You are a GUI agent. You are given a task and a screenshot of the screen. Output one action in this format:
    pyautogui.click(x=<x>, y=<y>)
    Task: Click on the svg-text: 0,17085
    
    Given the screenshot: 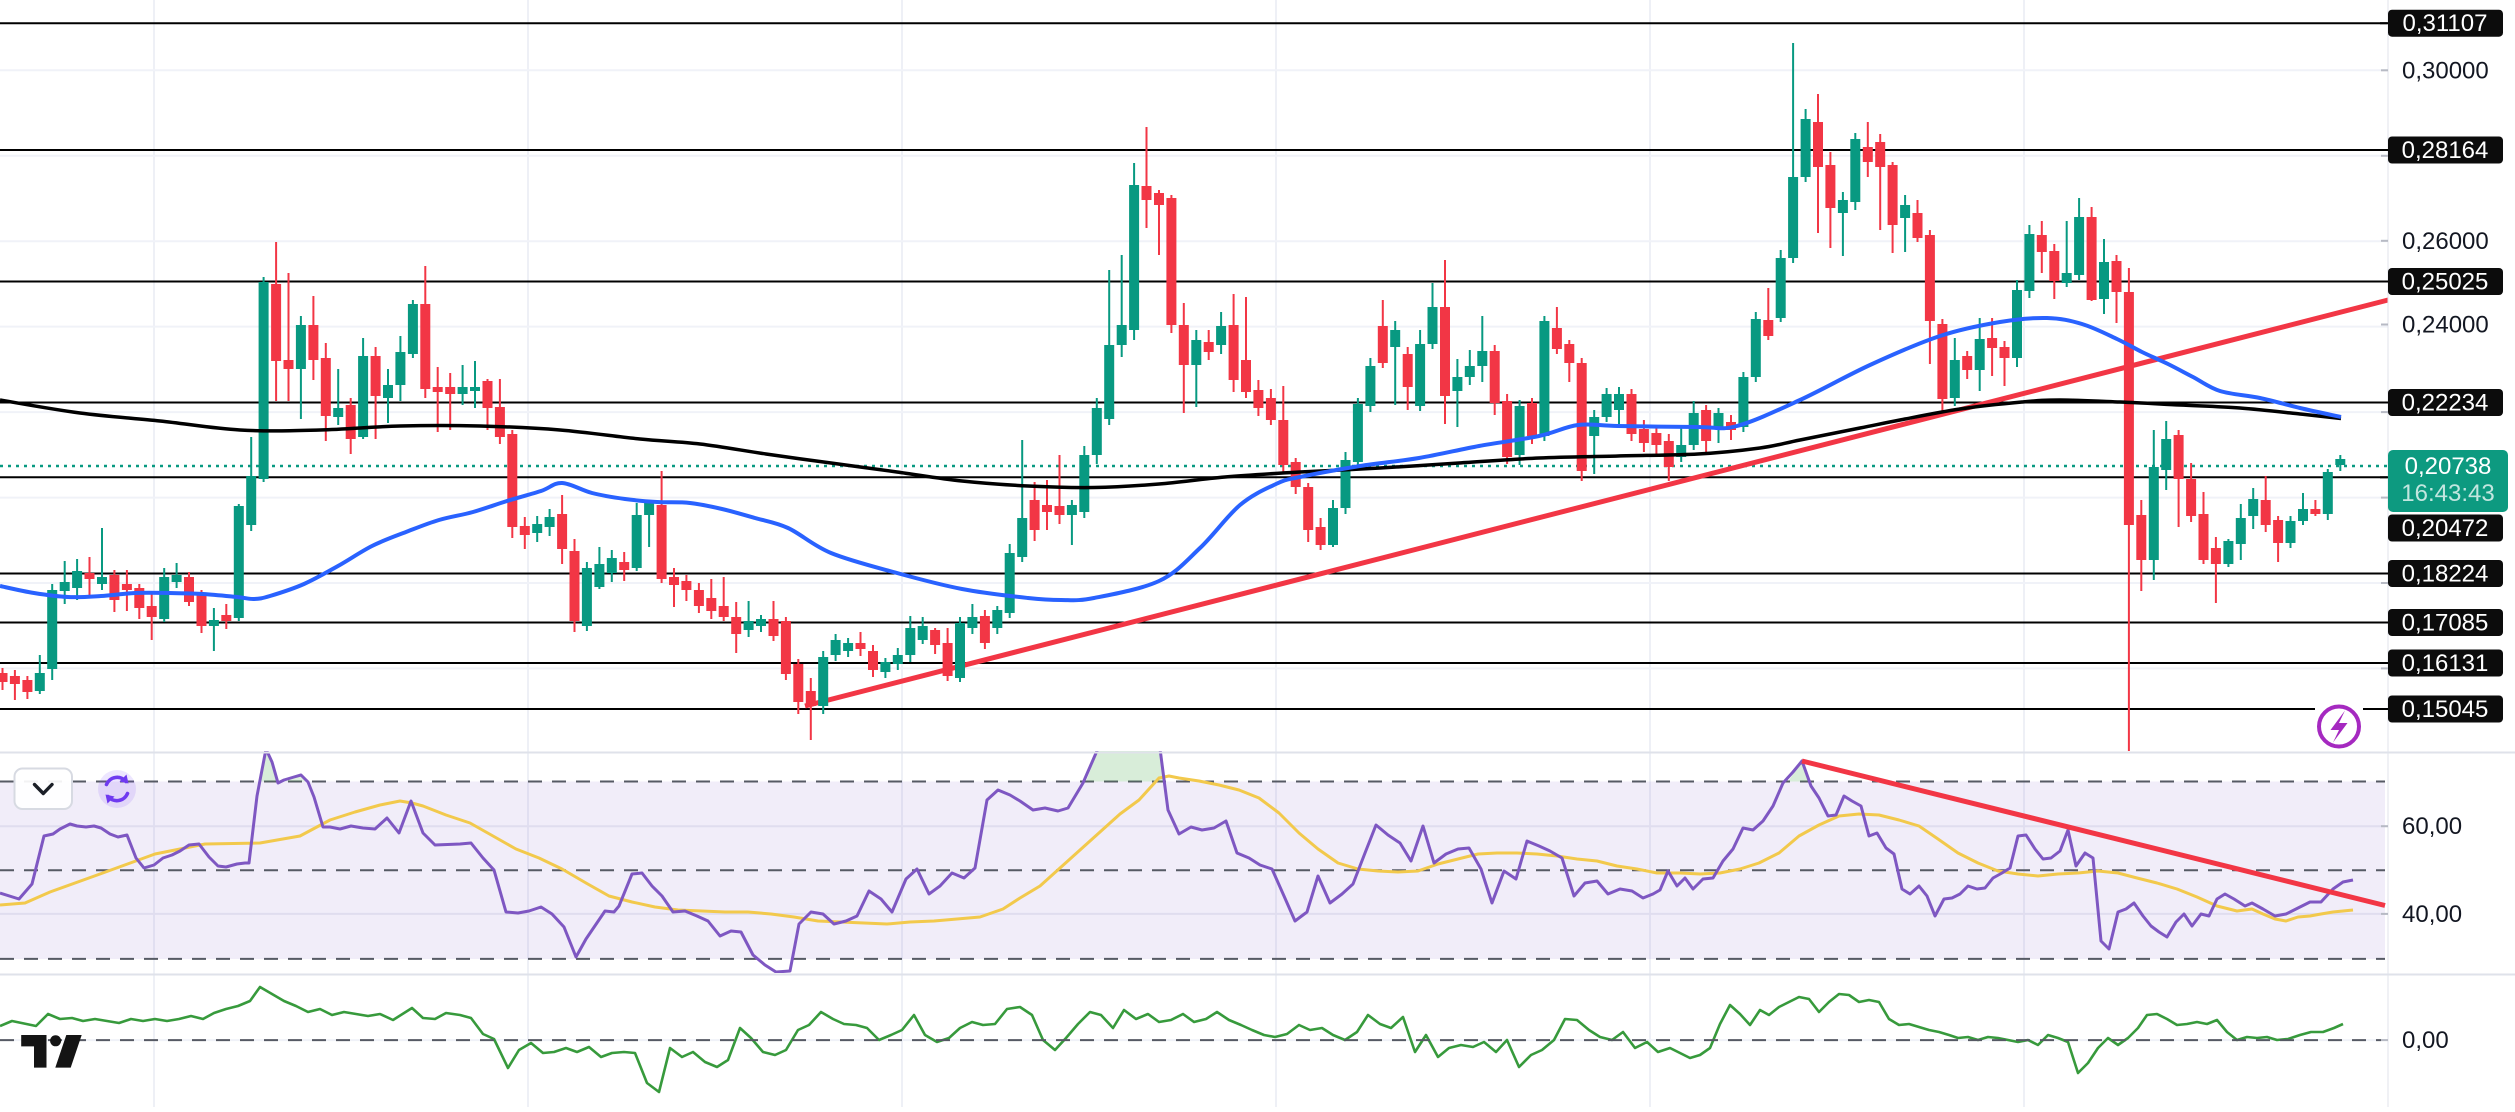 What is the action you would take?
    pyautogui.click(x=2445, y=623)
    